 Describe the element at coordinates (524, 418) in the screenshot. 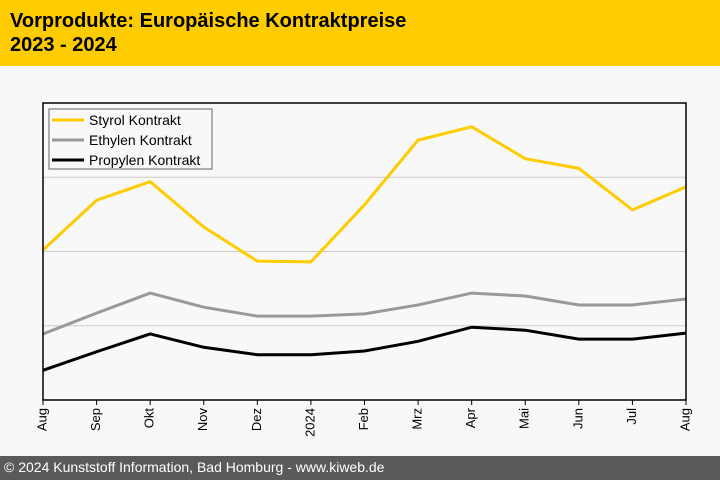

I see `x-tick-label: Mai` at that location.